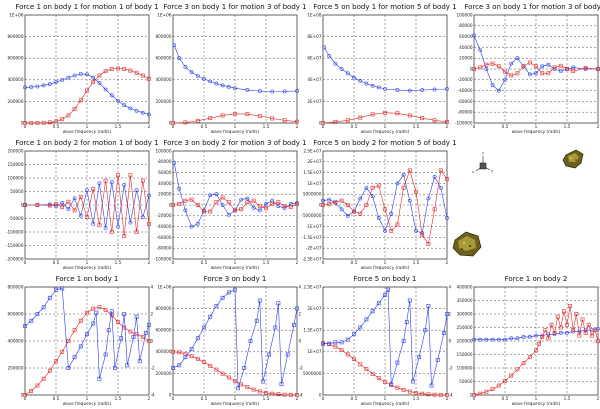  What do you see at coordinates (314, 58) in the screenshot?
I see `y-tick-label: 6E+07` at bounding box center [314, 58].